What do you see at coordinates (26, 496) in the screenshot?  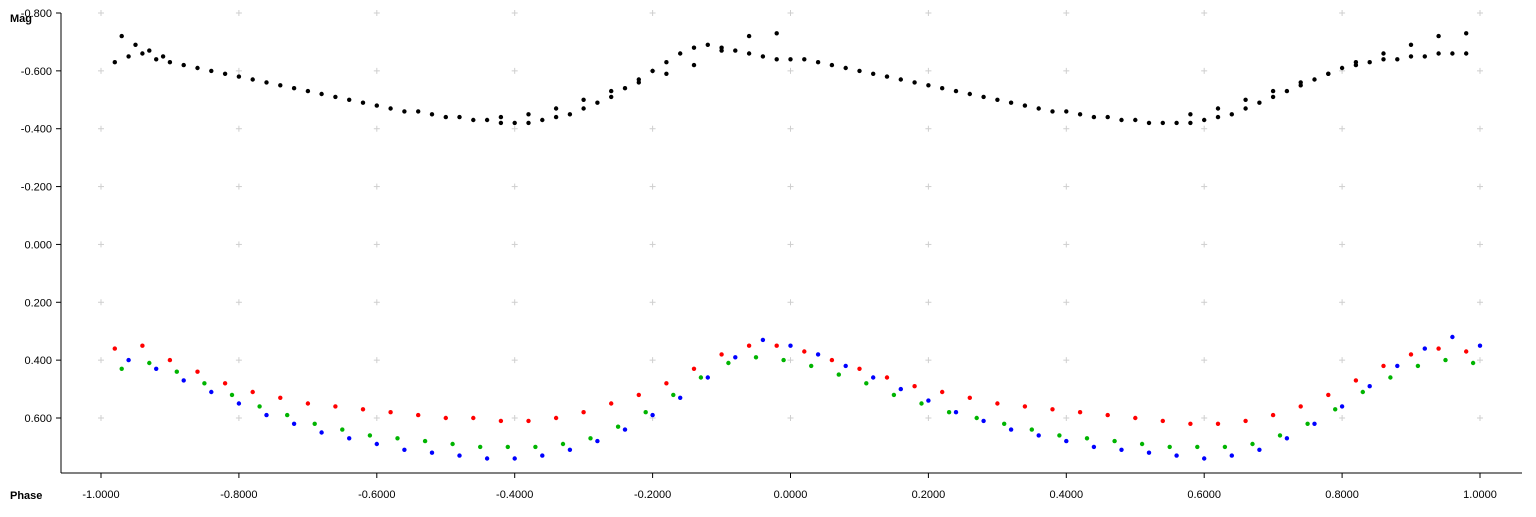 I see `x-axis-title: Phase` at bounding box center [26, 496].